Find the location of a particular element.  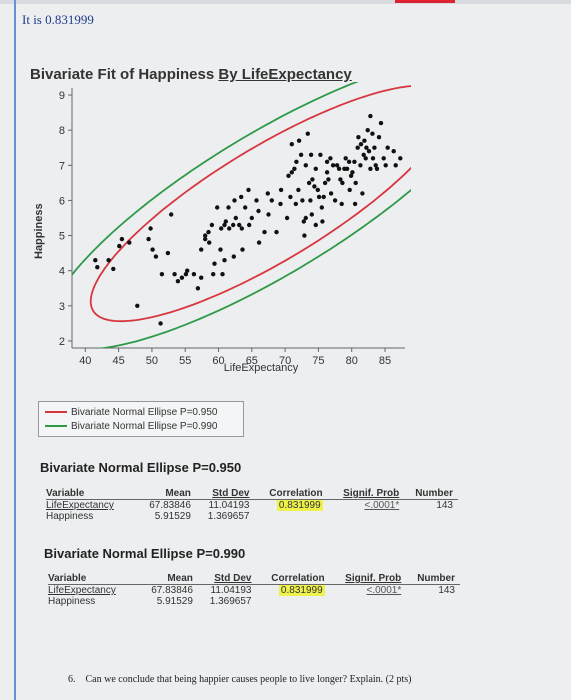

x-tick-label: 70 is located at coordinates (285, 361).